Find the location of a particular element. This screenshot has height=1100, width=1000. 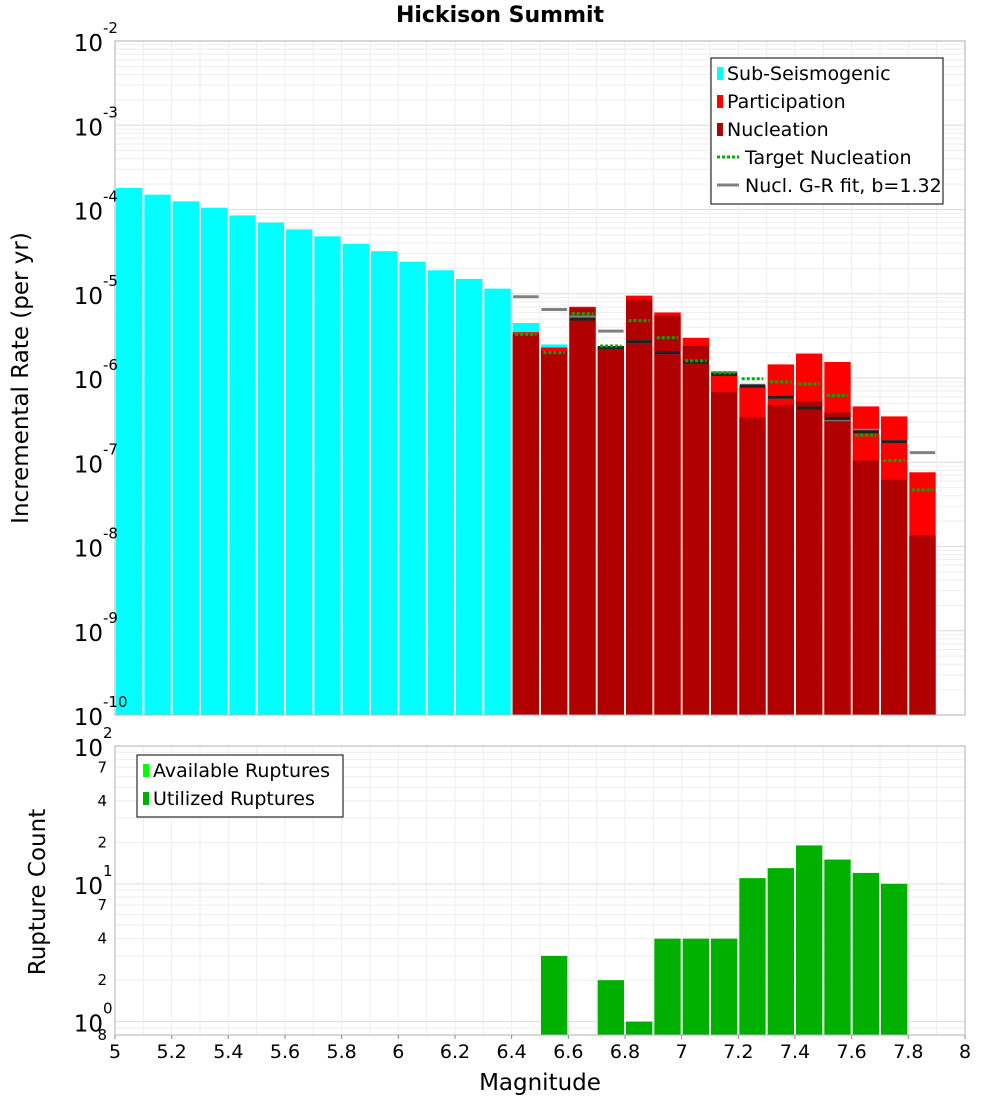

top-legend-box is located at coordinates (827, 131).